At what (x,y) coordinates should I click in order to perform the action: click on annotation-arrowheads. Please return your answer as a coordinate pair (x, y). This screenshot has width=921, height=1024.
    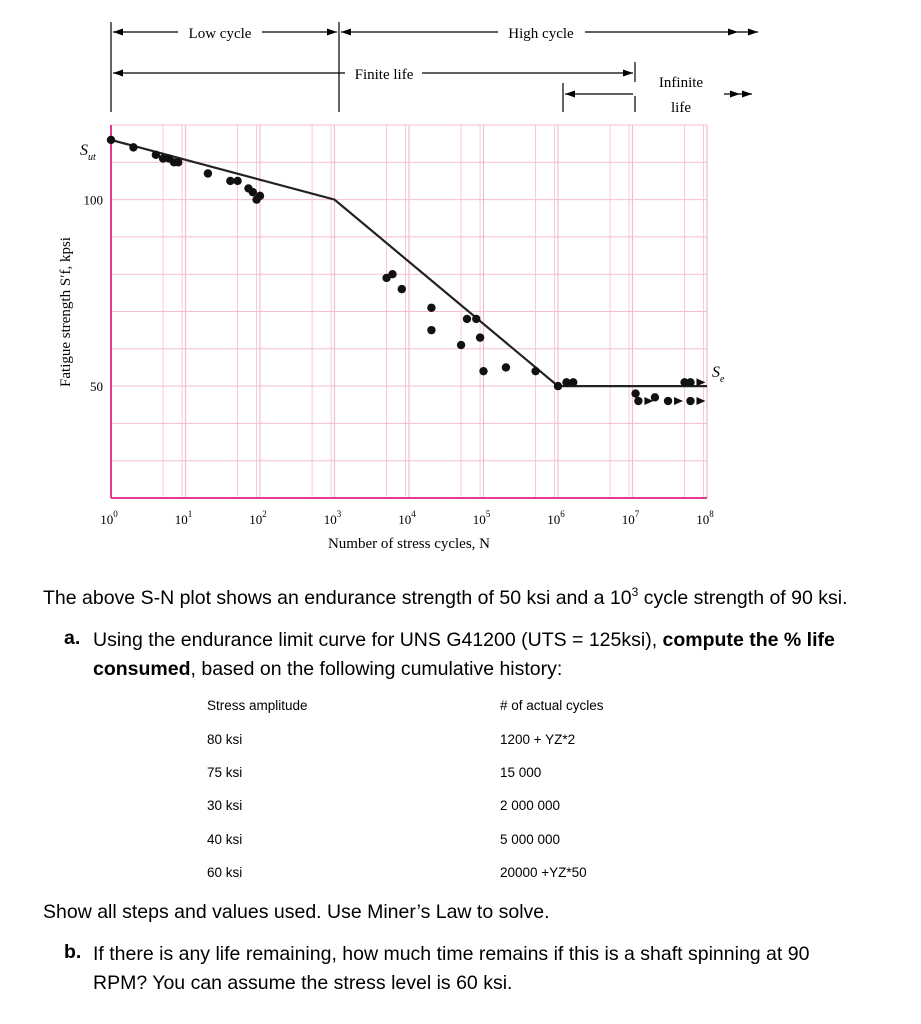
    Looking at the image, I should click on (435, 63).